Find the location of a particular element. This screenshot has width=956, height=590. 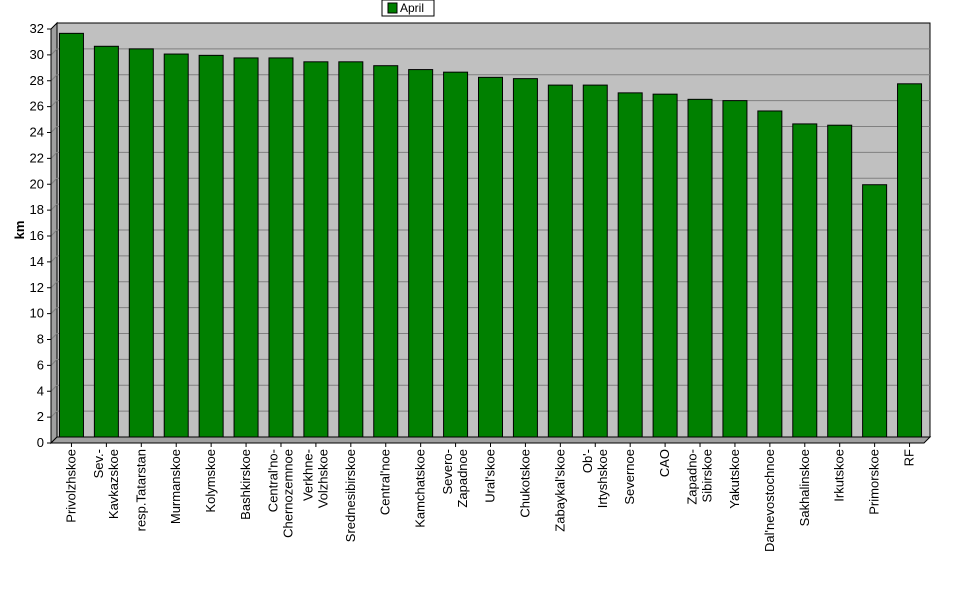

y-tick-label: 32 is located at coordinates (37, 28).